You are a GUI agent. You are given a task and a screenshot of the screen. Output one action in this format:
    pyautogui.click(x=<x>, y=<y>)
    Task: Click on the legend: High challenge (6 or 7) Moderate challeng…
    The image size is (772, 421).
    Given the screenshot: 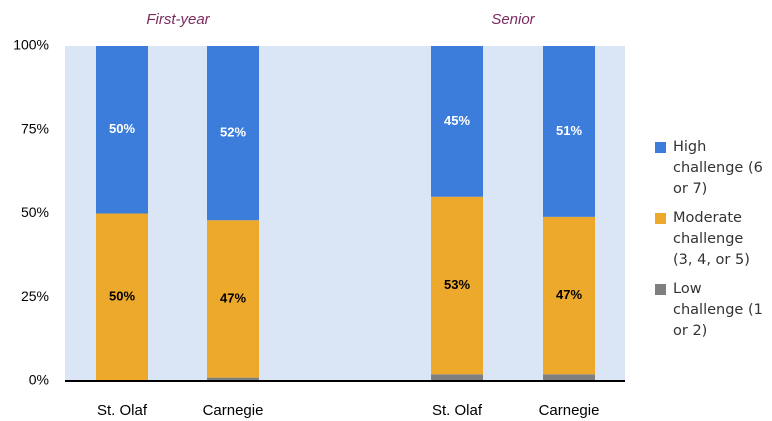 What is the action you would take?
    pyautogui.click(x=710, y=243)
    